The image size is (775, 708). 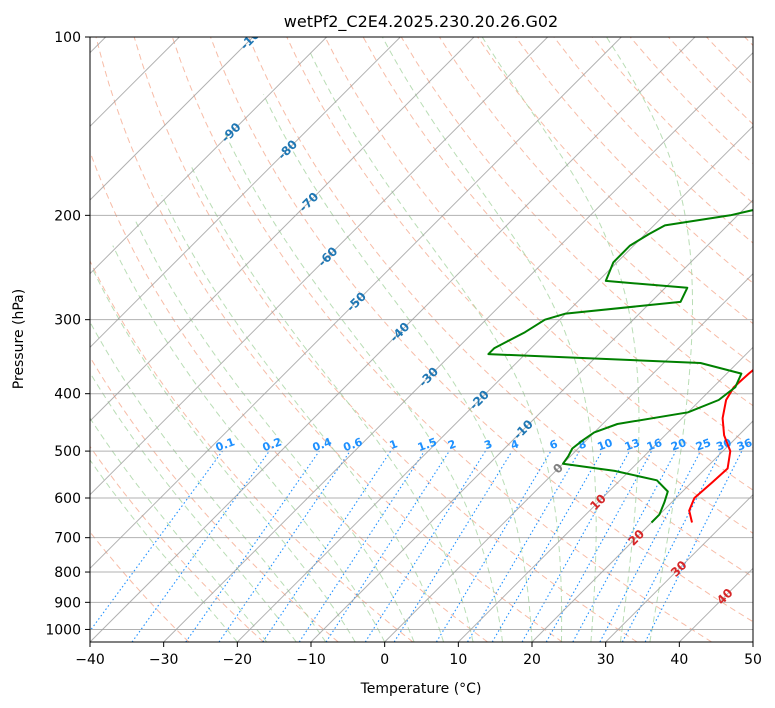 I want to click on y-tick-label: 300, so click(x=67, y=321).